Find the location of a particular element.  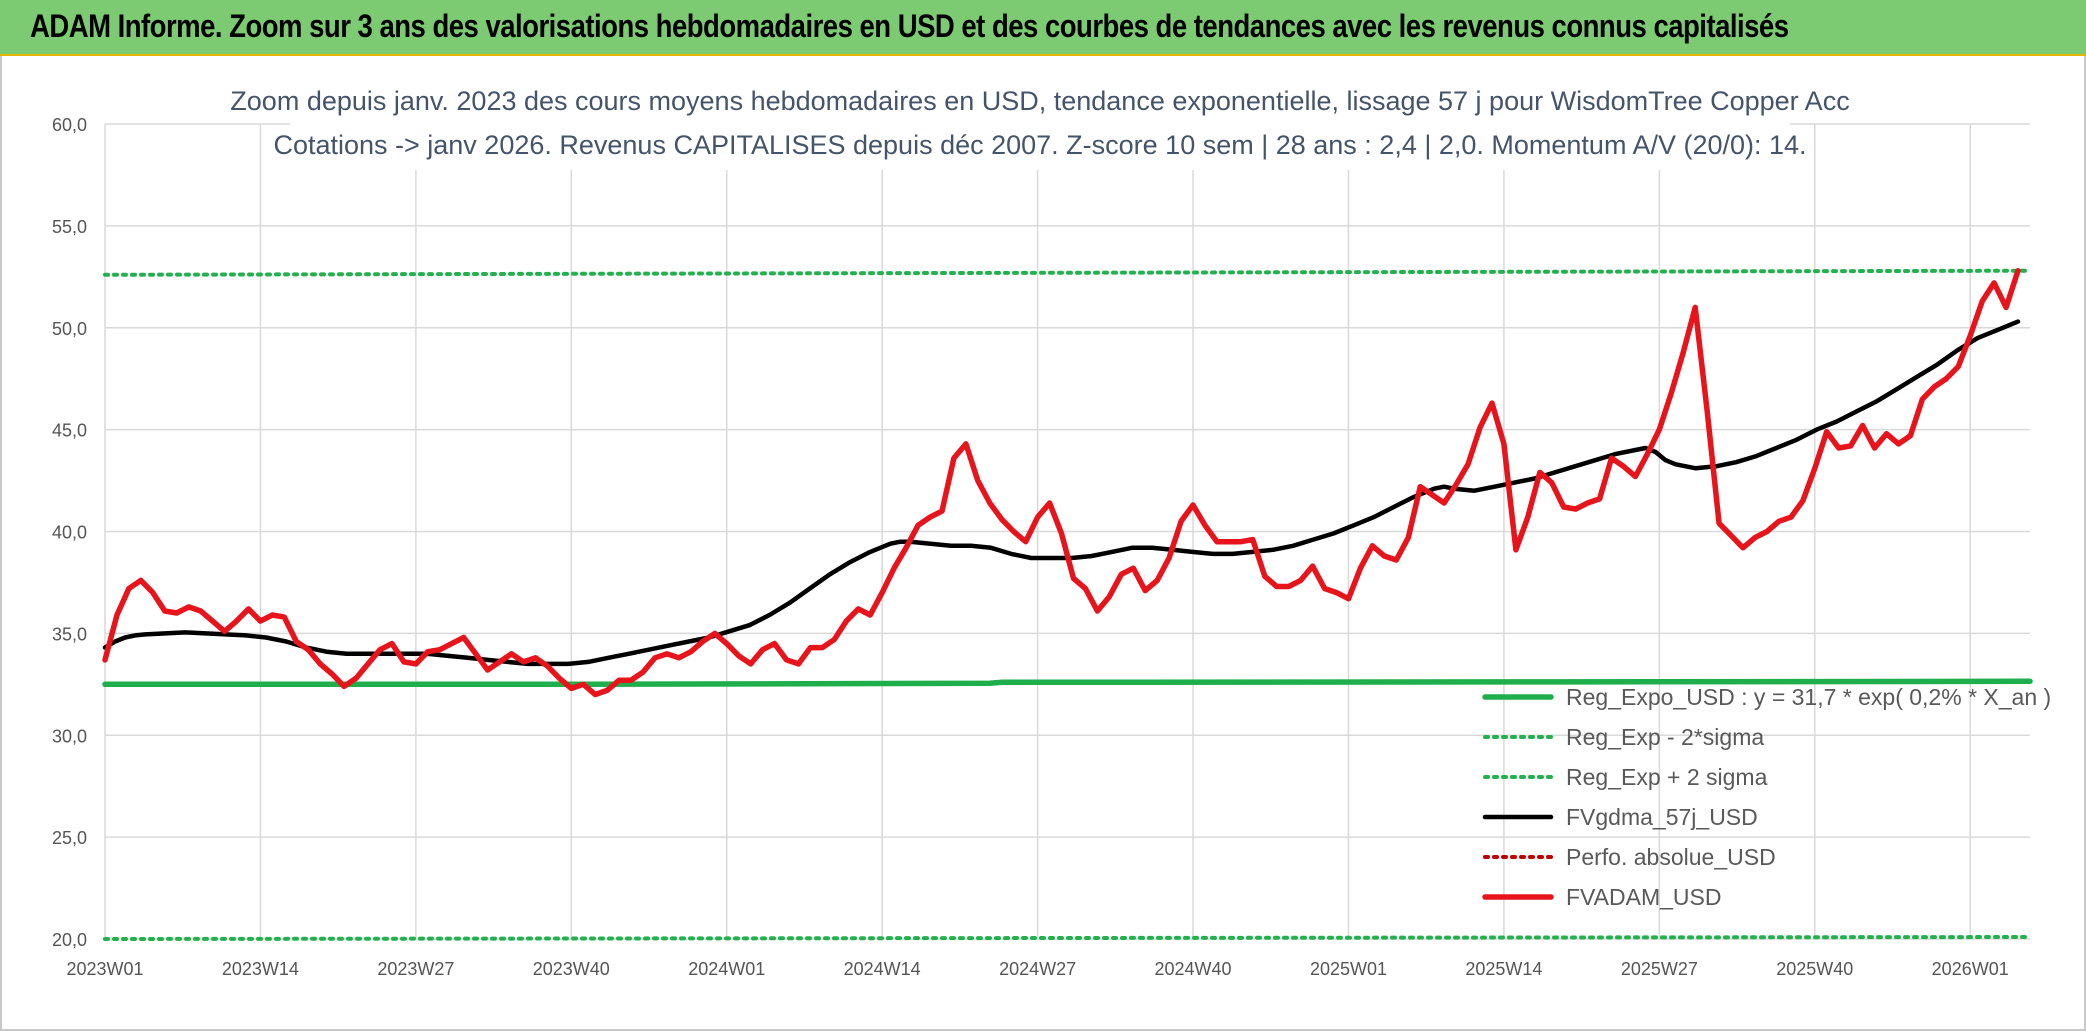

y-axis-ticks: 20,0 25,0 30,0 35,0 40,0 45,0 50,0 55,0 60,0 is located at coordinates (69, 532).